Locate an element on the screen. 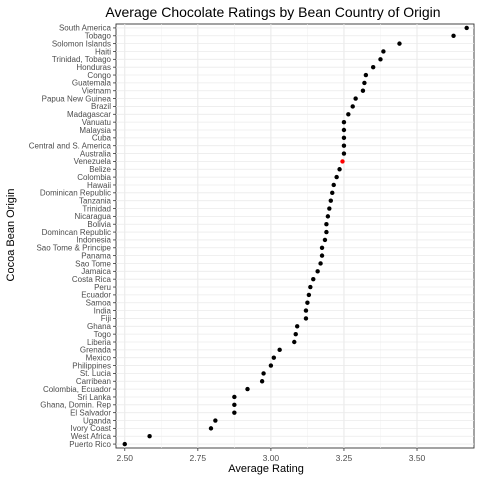 Image resolution: width=480 pixels, height=480 pixels. y-tick-label: Vanuatu is located at coordinates (96, 122).